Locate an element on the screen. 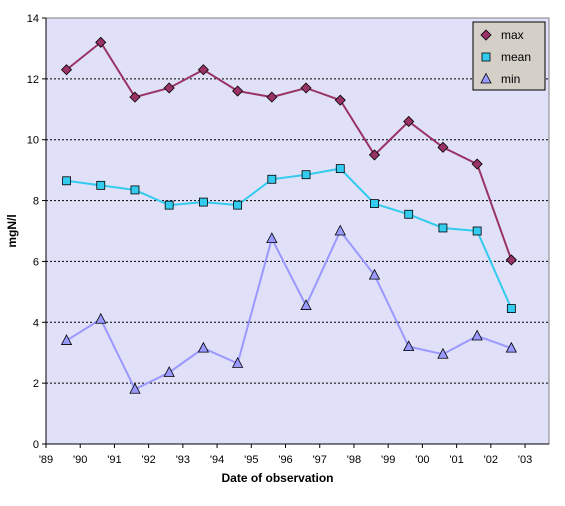 The width and height of the screenshot is (565, 506). x-tick-label: '89 is located at coordinates (46, 460).